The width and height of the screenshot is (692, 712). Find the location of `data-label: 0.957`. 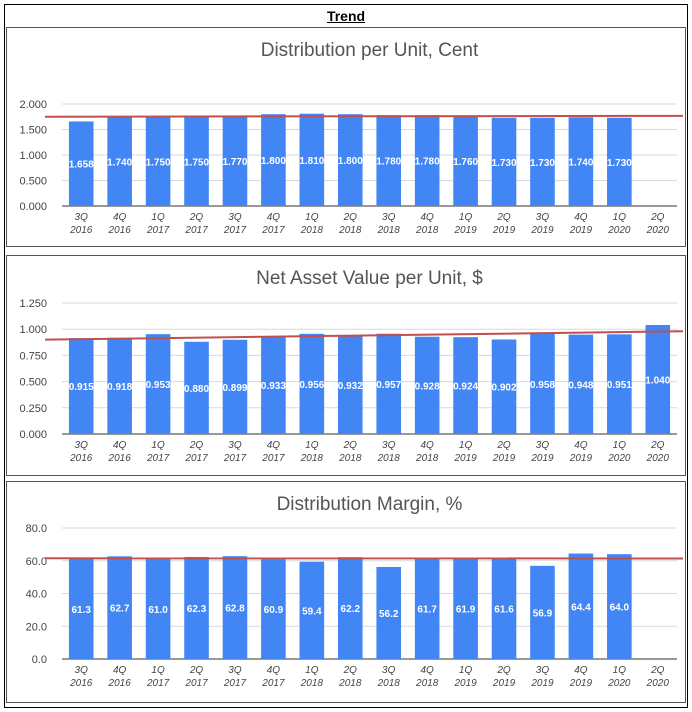

data-label: 0.957 is located at coordinates (388, 385).